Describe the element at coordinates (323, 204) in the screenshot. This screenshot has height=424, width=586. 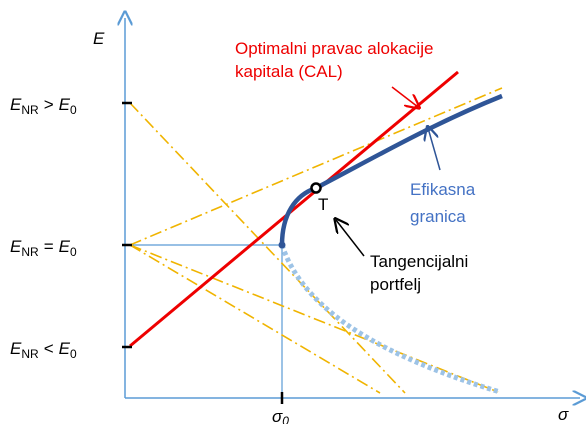
I see `point-label: T` at that location.